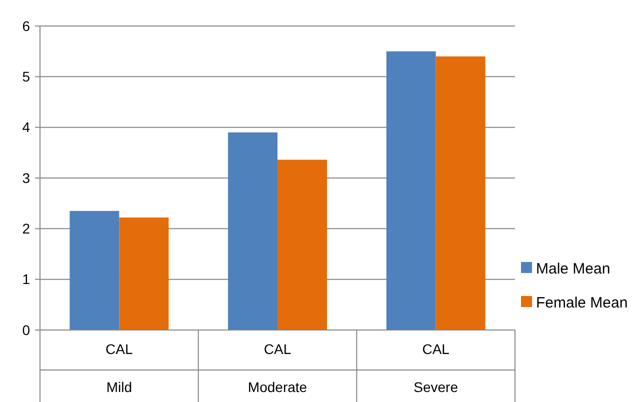  What do you see at coordinates (26, 330) in the screenshot?
I see `y-tick-label: 0` at bounding box center [26, 330].